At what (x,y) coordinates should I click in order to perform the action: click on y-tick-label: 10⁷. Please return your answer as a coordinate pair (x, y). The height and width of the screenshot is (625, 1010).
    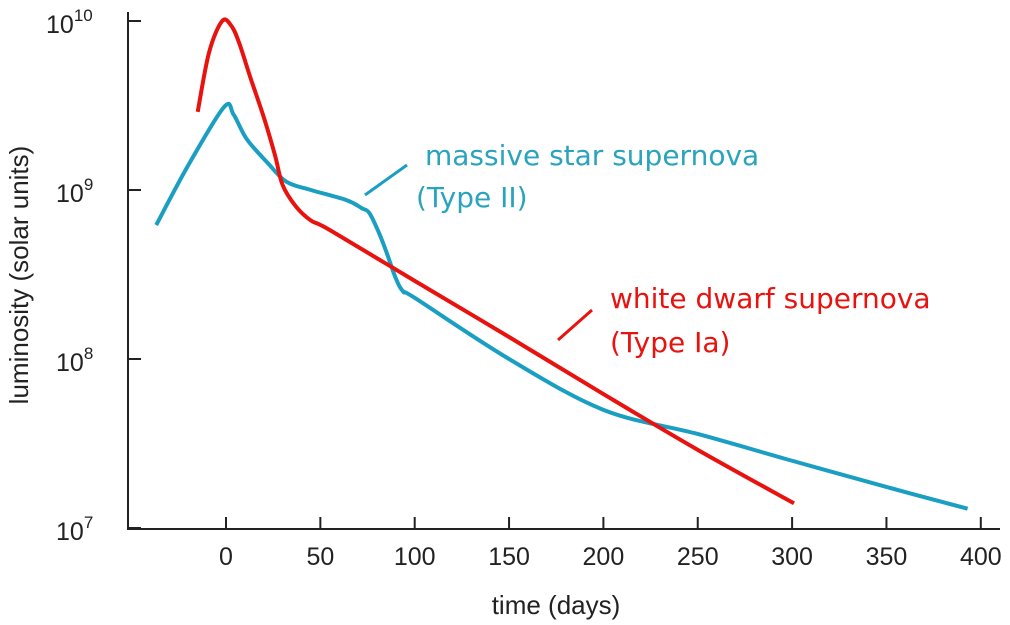
    Looking at the image, I should click on (74, 529).